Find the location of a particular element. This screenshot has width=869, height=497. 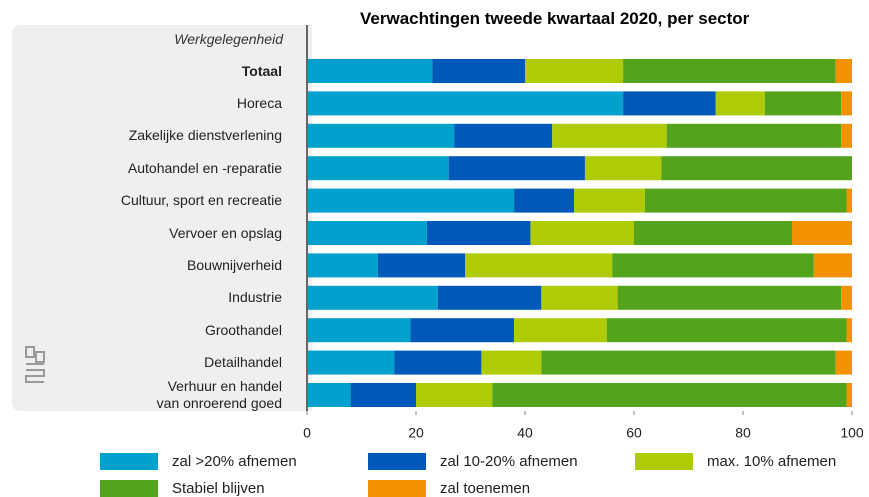

legend-label: max. 10% afnemen is located at coordinates (772, 461).